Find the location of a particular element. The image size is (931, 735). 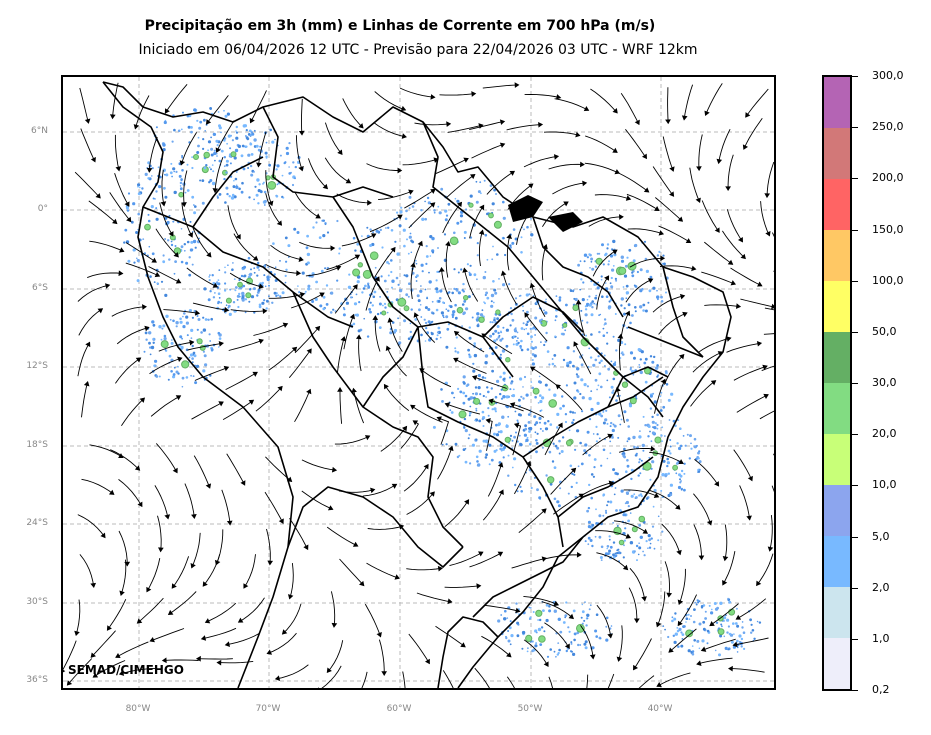

colorbar is located at coordinates (837, 383).